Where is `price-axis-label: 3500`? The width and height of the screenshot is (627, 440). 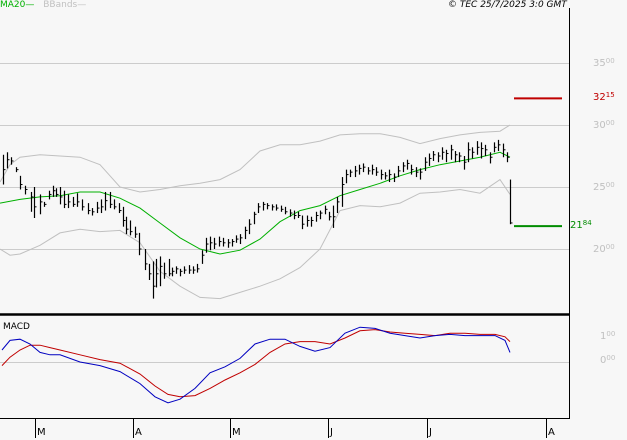 price-axis-label: 3500 is located at coordinates (604, 63).